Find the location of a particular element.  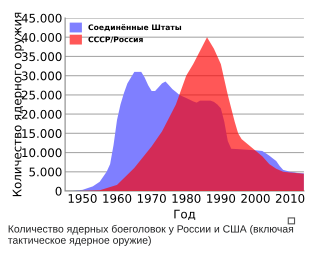

y-tick-label: 45.000 is located at coordinates (42, 18).